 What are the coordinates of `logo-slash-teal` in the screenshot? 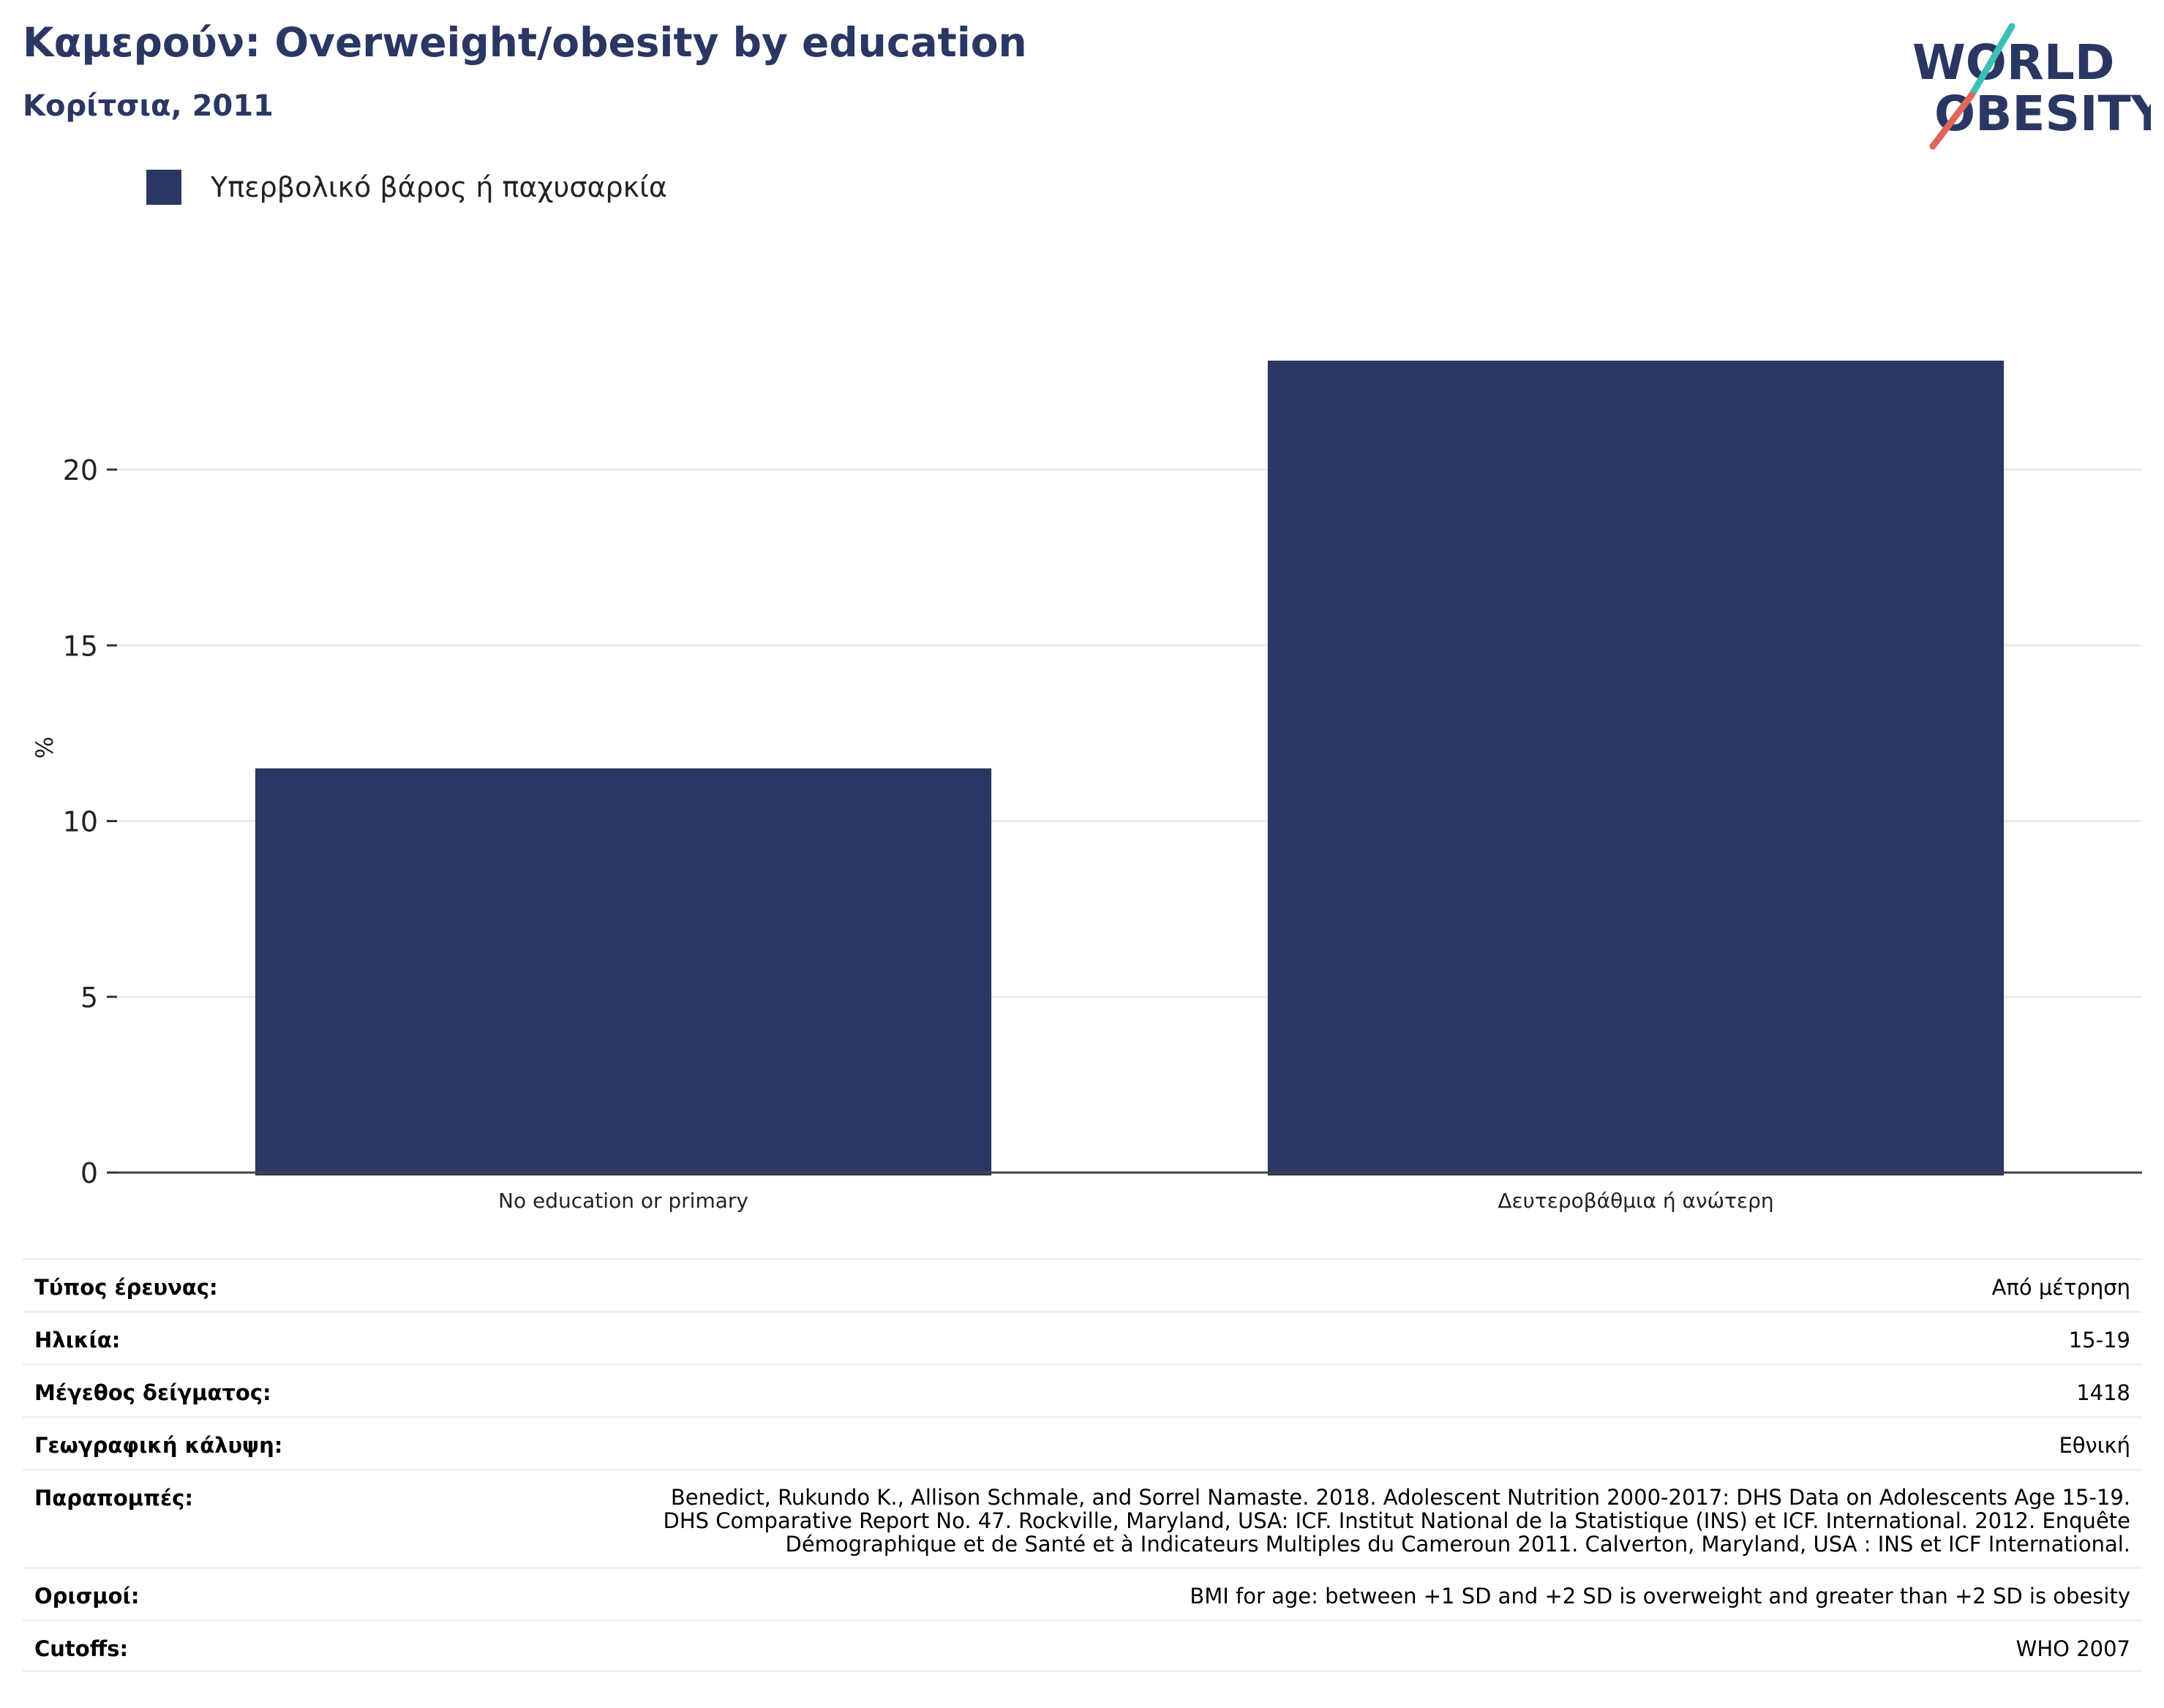 It's located at (1991, 61).